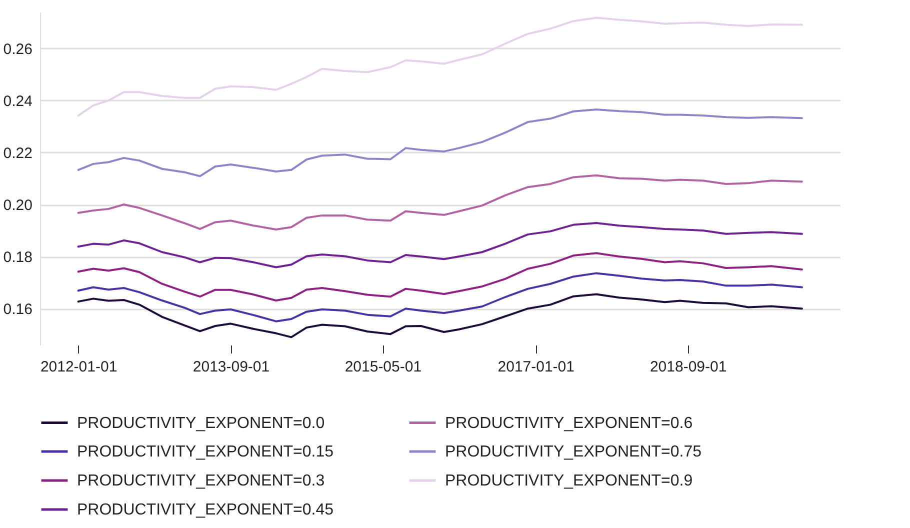 The width and height of the screenshot is (910, 528). I want to click on y-tick-label: 0.18, so click(17, 257).